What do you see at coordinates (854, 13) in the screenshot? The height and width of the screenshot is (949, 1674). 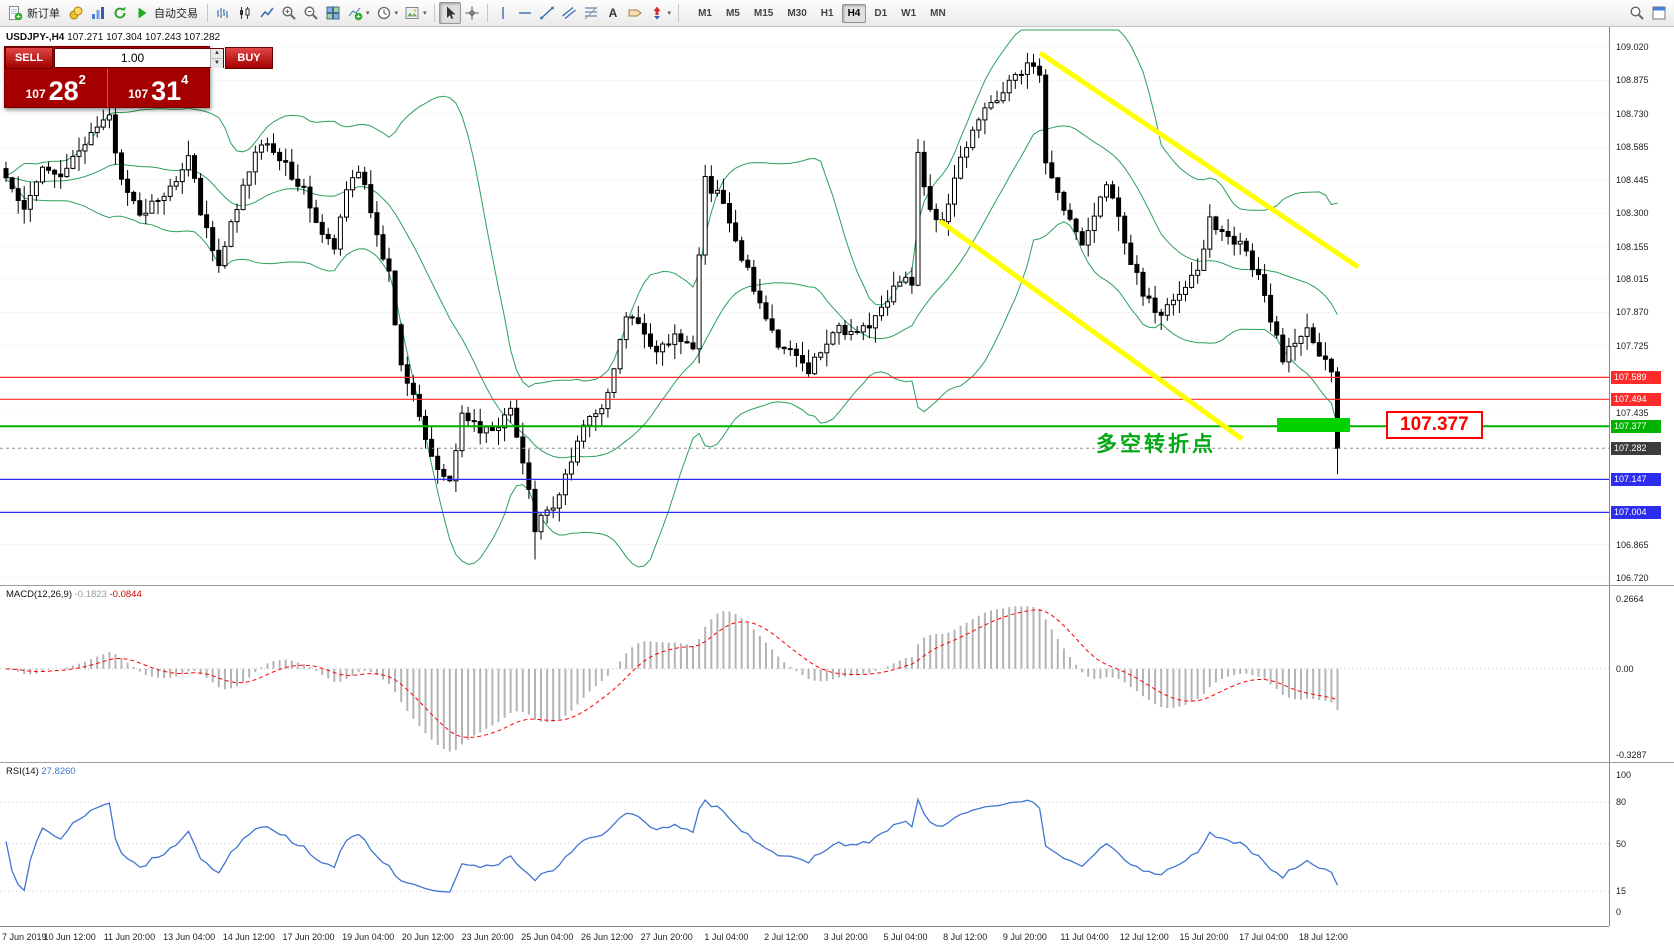 I see `timeframe-button-h4: H4` at bounding box center [854, 13].